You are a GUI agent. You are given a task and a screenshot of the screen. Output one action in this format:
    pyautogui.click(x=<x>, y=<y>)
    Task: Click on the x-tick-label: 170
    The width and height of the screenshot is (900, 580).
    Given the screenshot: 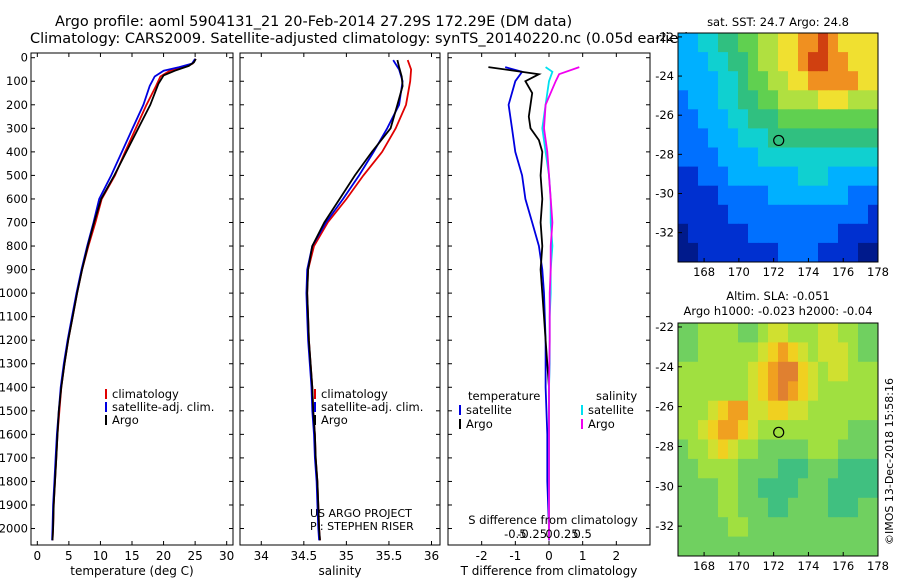 What is the action you would take?
    pyautogui.click(x=739, y=566)
    